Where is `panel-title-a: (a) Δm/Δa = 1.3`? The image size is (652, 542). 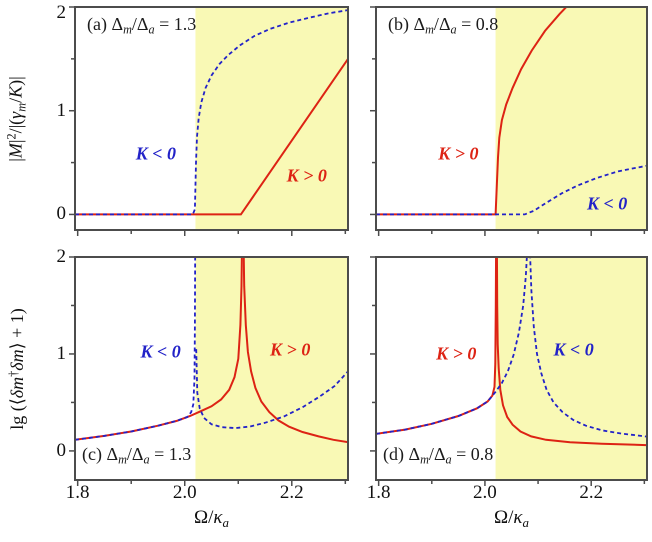 panel-title-a: (a) Δm/Δa = 1.3 is located at coordinates (142, 25).